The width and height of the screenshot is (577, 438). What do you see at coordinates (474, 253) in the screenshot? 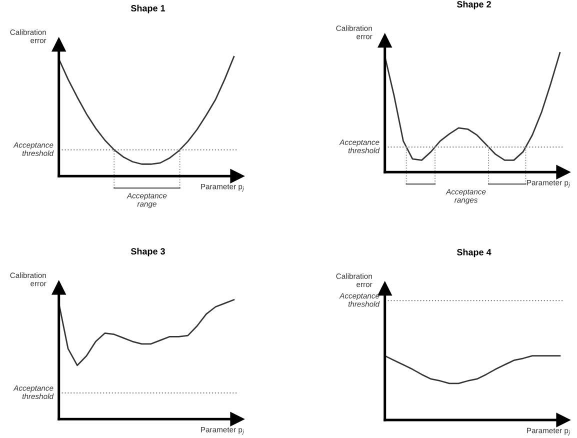
I see `chart-title: Shape 4` at bounding box center [474, 253].